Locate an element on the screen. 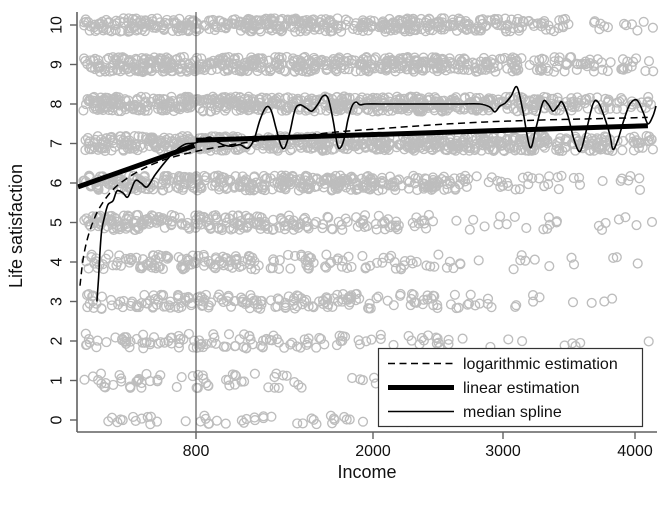 The width and height of the screenshot is (664, 509). x-tick-label: 4000 is located at coordinates (635, 451).